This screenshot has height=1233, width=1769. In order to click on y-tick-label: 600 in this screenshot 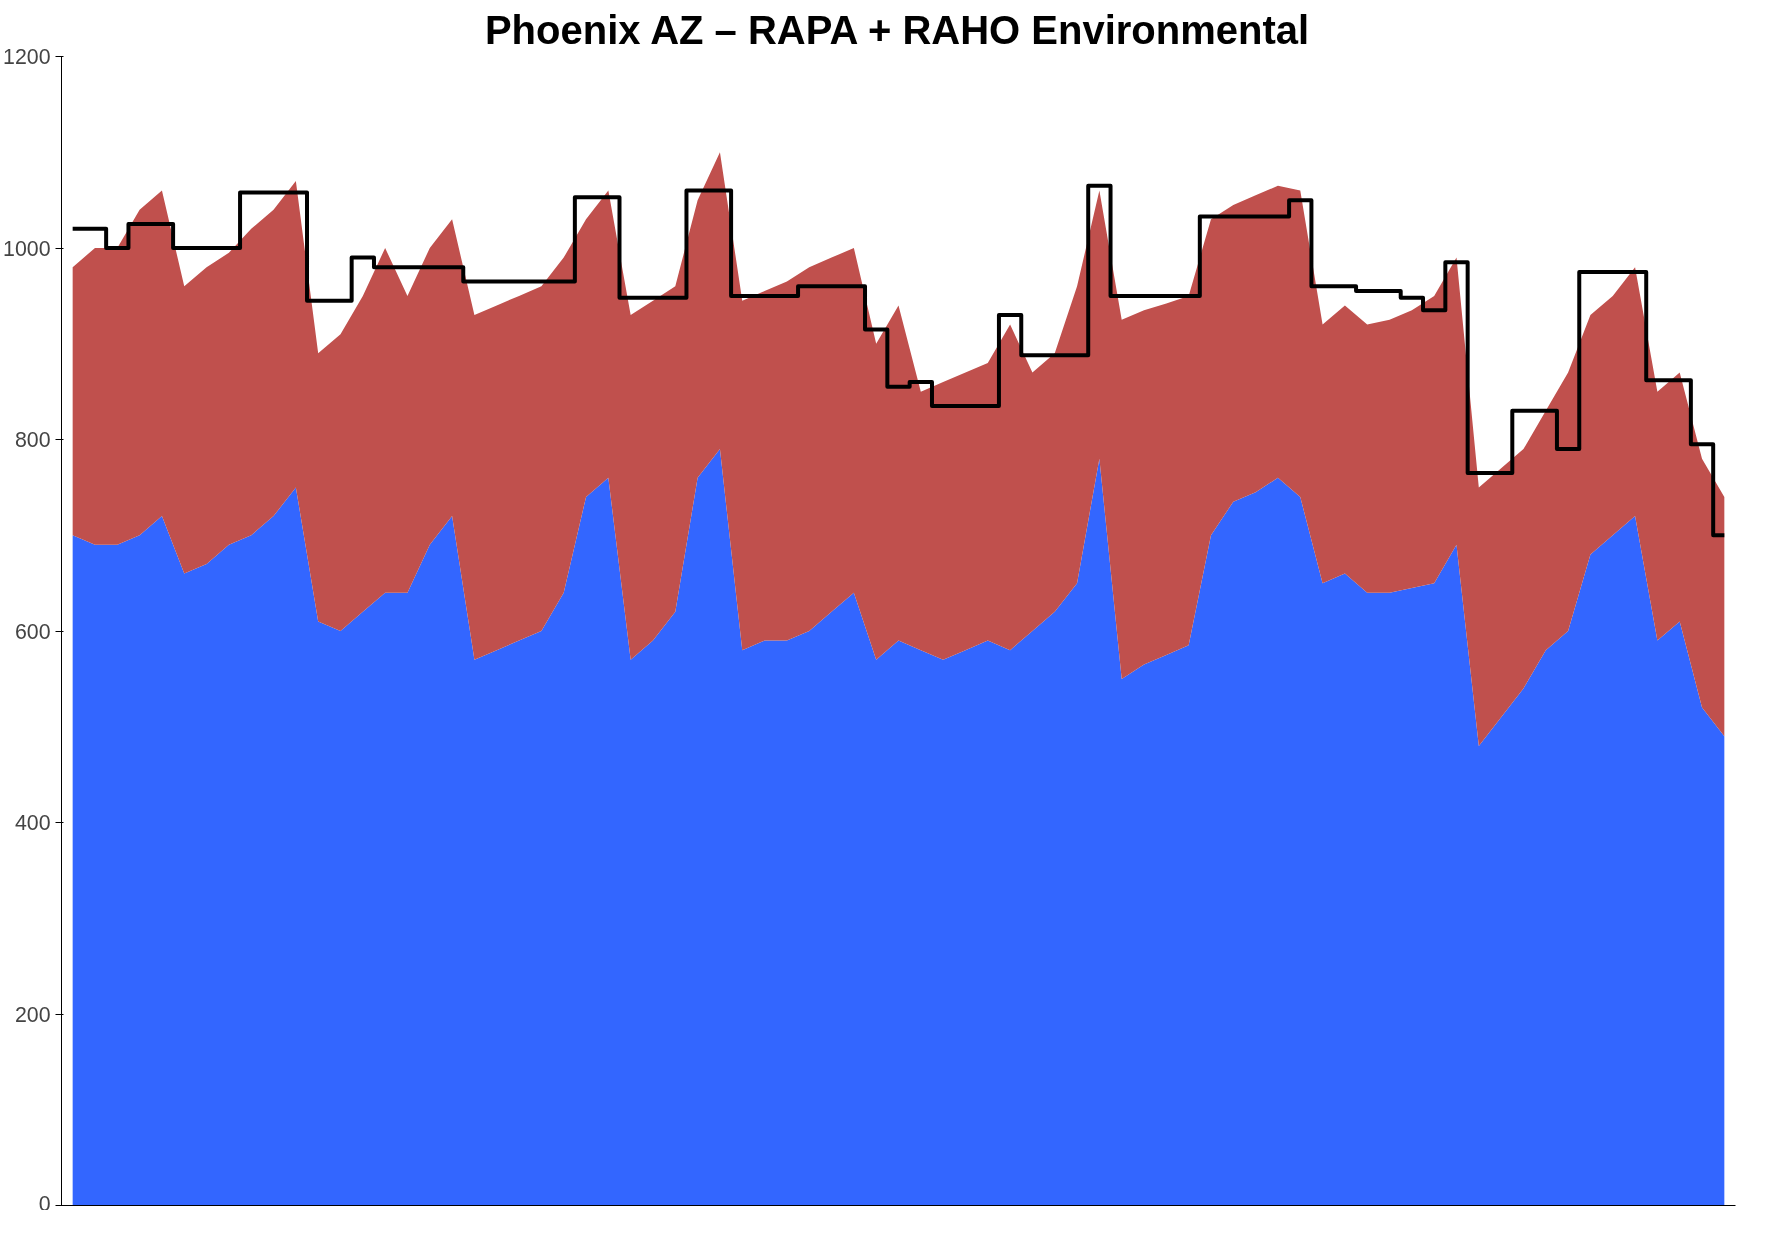, I will do `click(32, 631)`.